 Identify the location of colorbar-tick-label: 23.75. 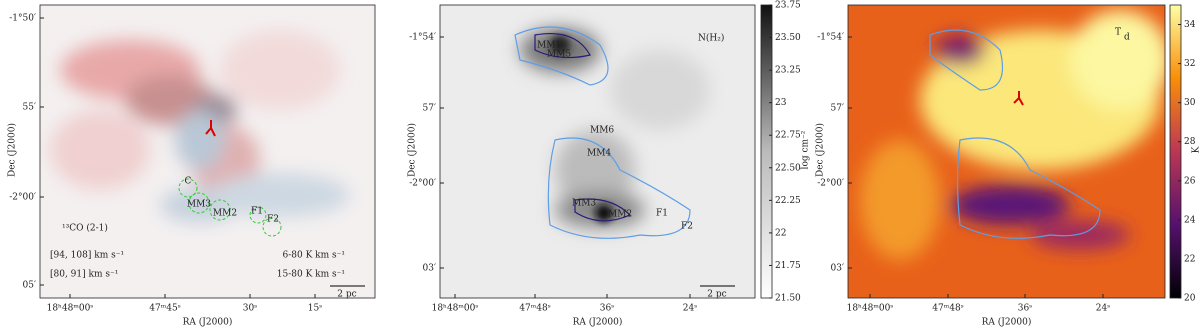
(788, 6).